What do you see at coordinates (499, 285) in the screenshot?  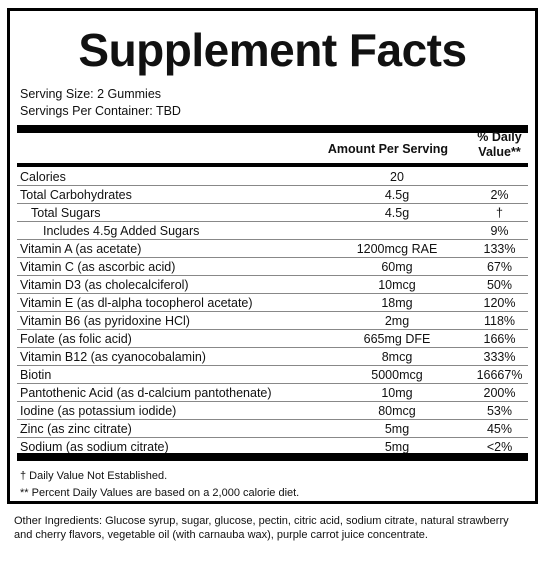 I see `nutrient-daily-value: 50%` at bounding box center [499, 285].